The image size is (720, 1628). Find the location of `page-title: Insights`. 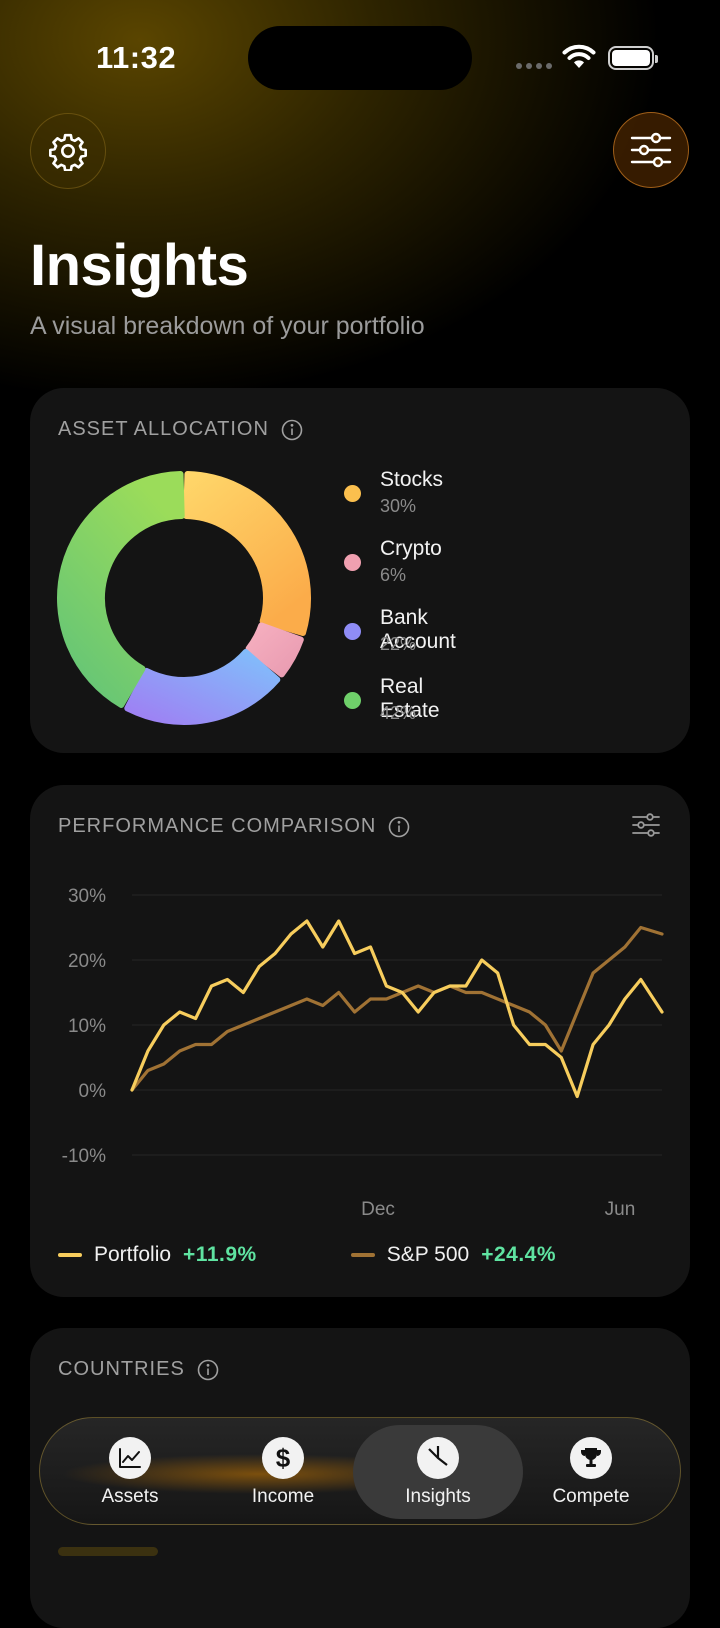

page-title: Insights is located at coordinates (139, 265).